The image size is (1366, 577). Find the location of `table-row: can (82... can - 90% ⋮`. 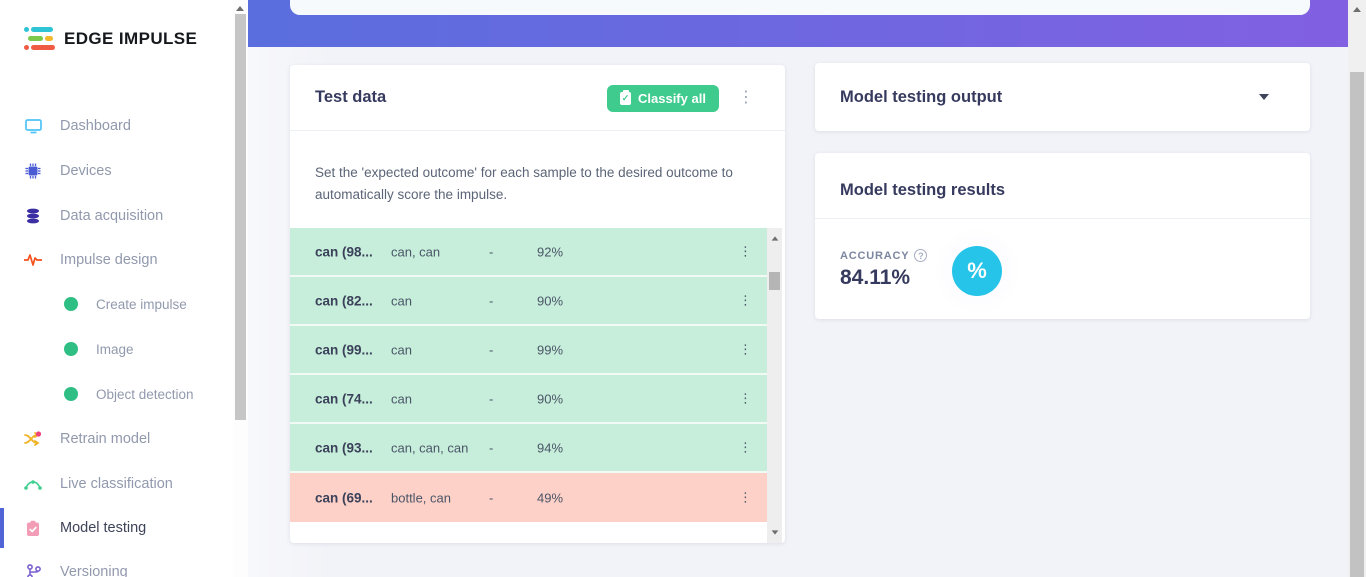

table-row: can (82... can - 90% ⋮ is located at coordinates (528, 301).